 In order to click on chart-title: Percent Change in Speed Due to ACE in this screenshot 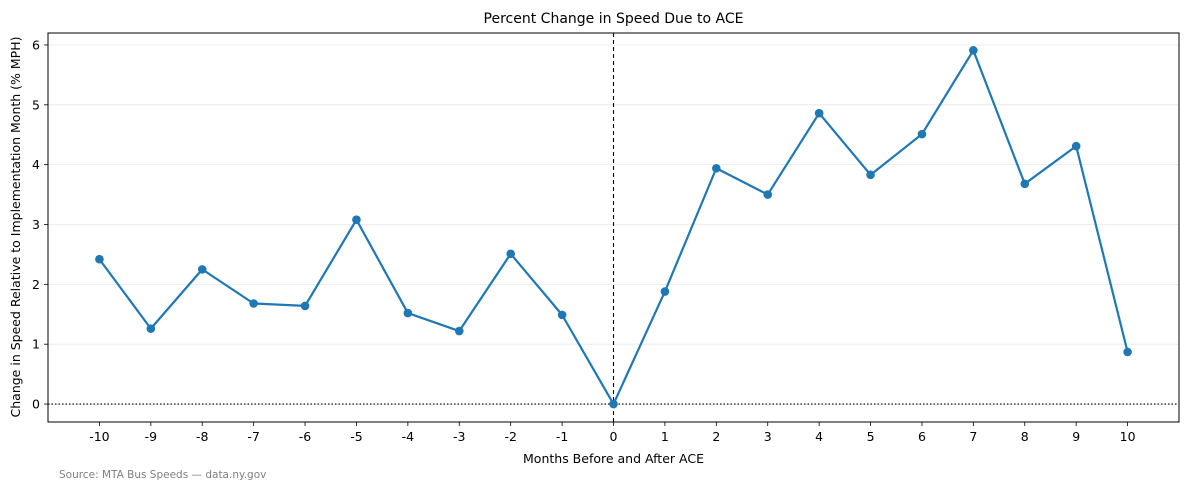, I will do `click(614, 19)`.